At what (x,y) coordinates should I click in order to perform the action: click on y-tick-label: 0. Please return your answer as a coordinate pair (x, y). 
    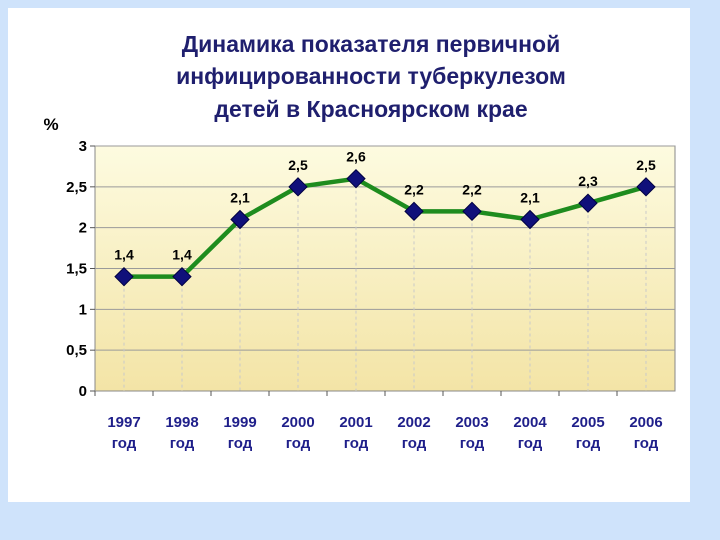
    Looking at the image, I should click on (83, 391).